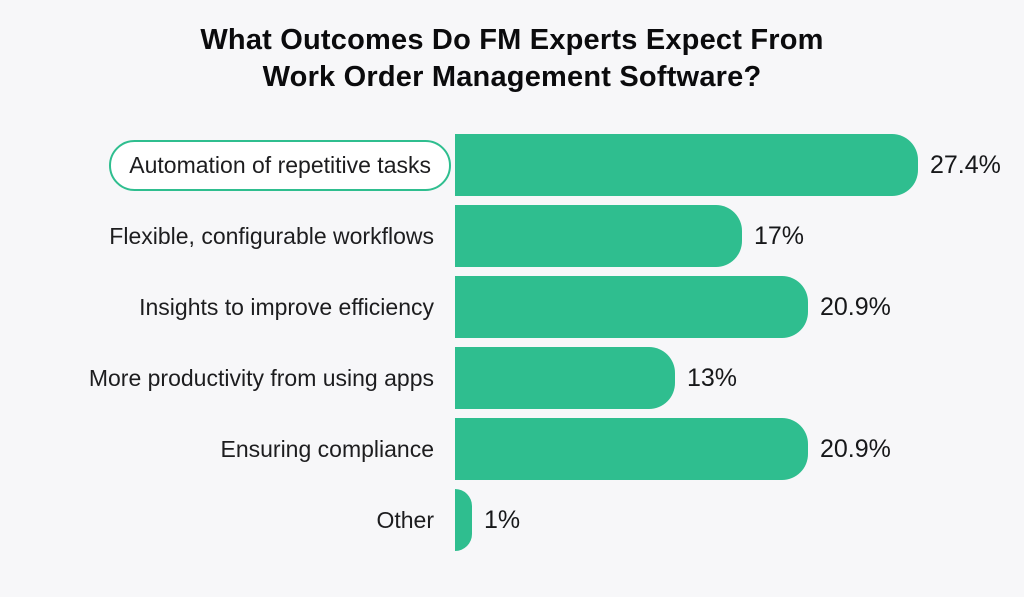 The height and width of the screenshot is (597, 1024). Describe the element at coordinates (286, 306) in the screenshot. I see `category-label: Insights to improve efficiency` at that location.